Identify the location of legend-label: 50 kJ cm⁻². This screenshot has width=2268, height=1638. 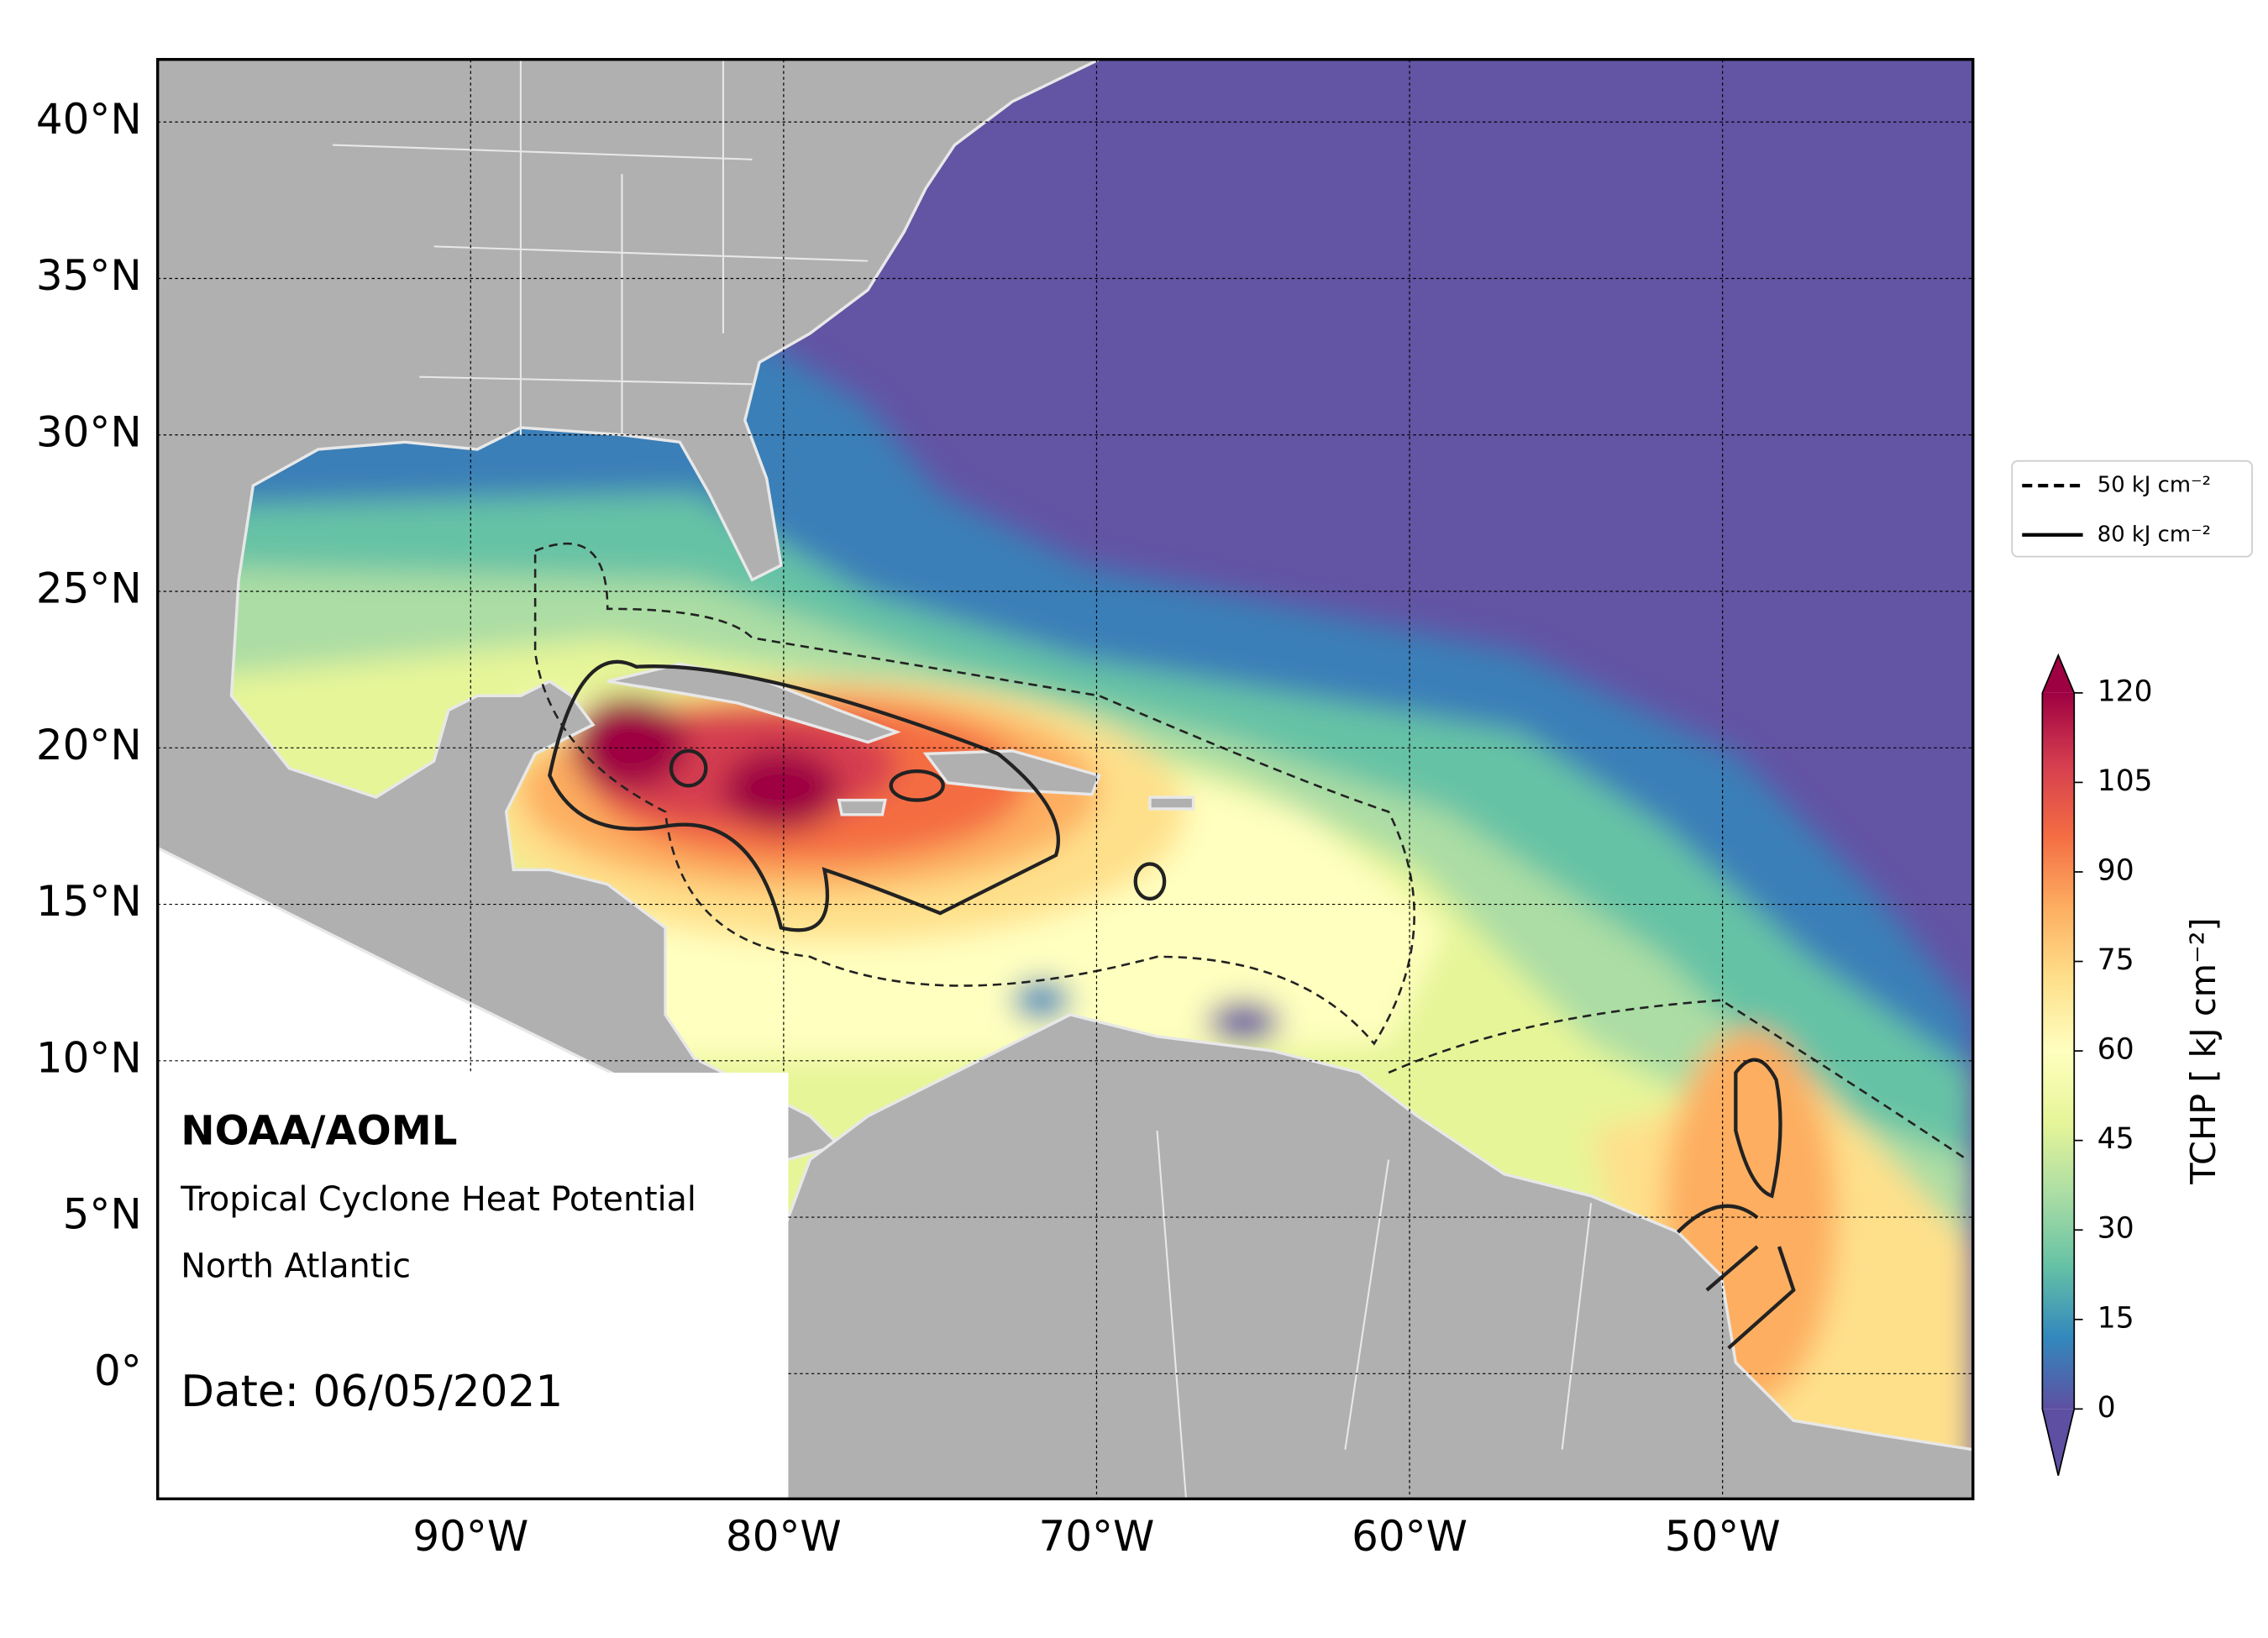
(2154, 485).